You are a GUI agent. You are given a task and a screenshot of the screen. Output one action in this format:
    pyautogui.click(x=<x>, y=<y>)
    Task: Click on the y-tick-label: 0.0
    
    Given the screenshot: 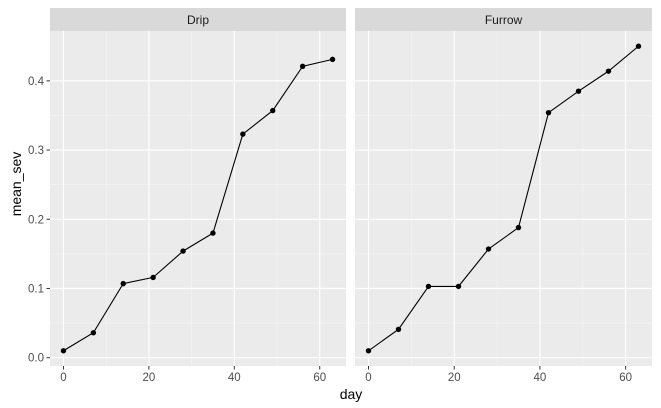 What is the action you would take?
    pyautogui.click(x=36, y=359)
    